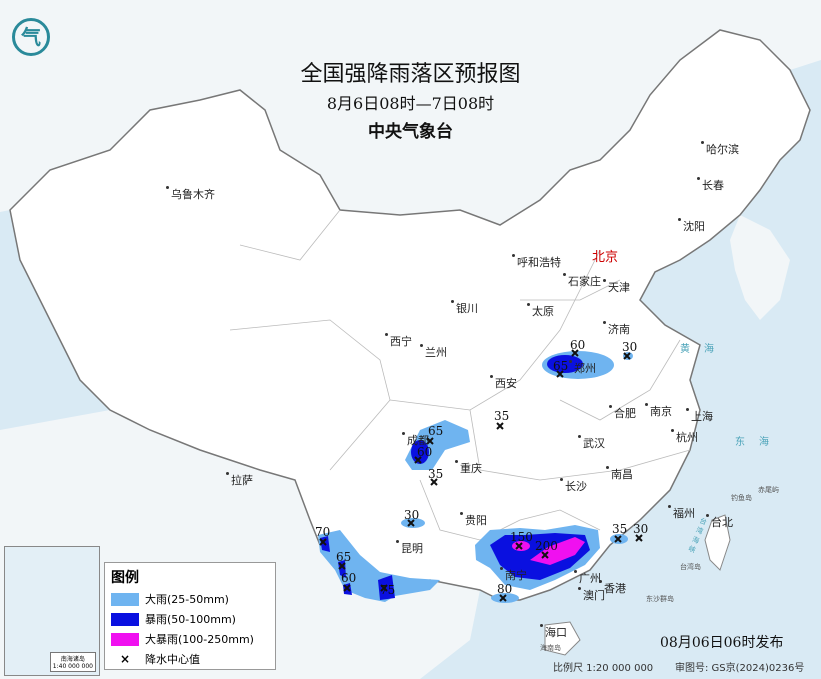 This screenshot has height=679, width=821. What do you see at coordinates (187, 599) in the screenshot?
I see `legend-label: 大雨(25-50mm)` at bounding box center [187, 599].